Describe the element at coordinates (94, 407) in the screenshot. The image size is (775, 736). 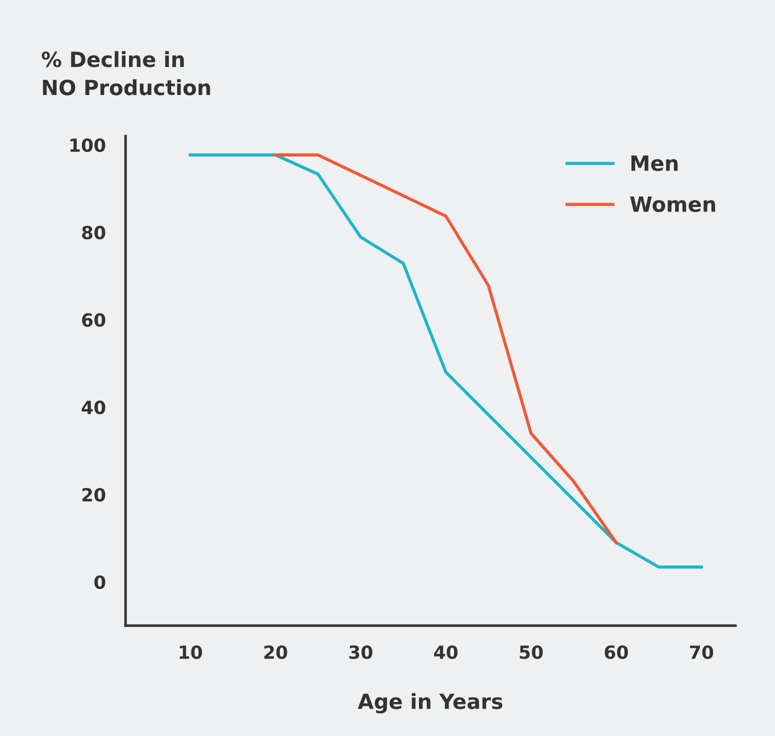
I see `y-tick-label: 40` at that location.